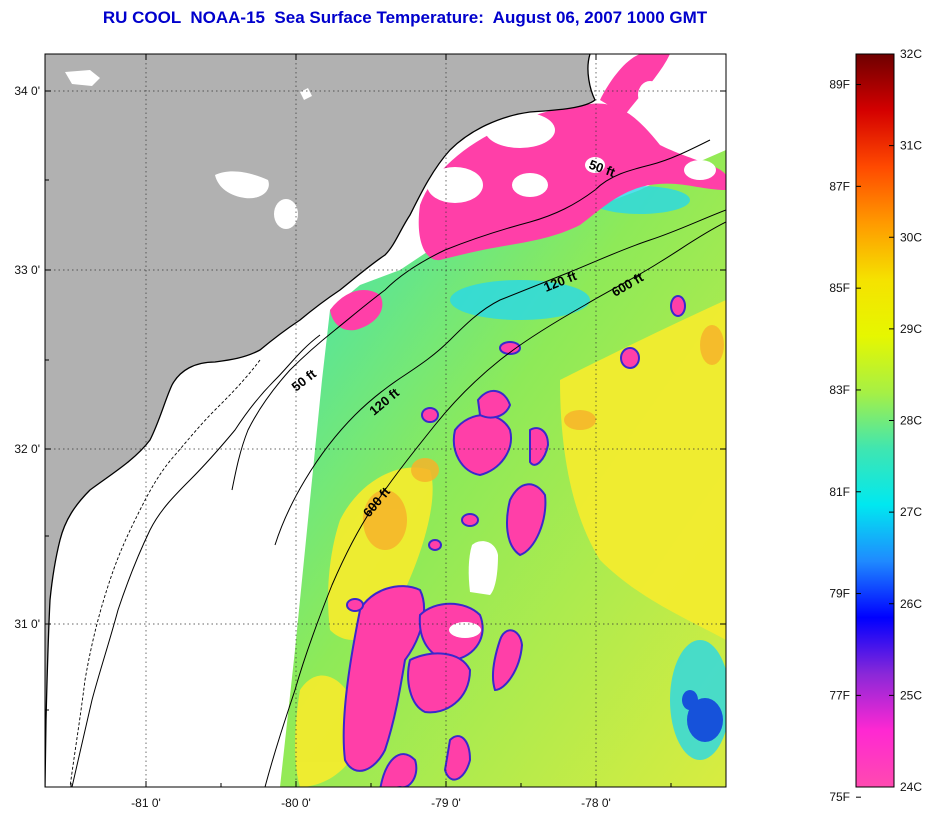 The height and width of the screenshot is (817, 936). What do you see at coordinates (911, 787) in the screenshot?
I see `celsius-label: 24C` at bounding box center [911, 787].